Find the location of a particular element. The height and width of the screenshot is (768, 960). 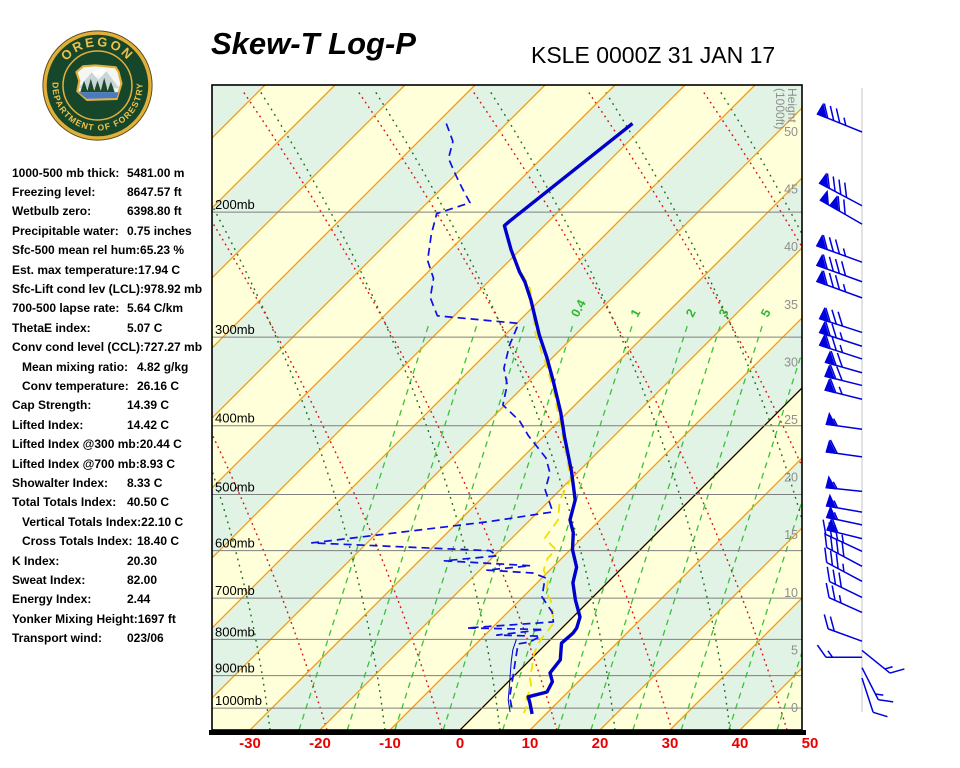

temp-tick-label: -10 is located at coordinates (390, 743).